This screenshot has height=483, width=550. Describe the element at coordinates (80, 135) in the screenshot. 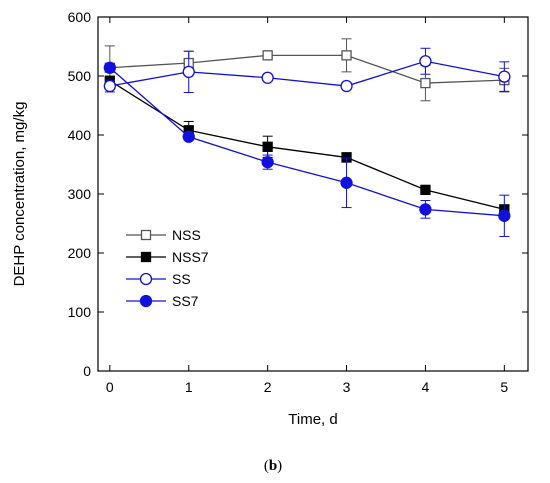

I see `y-tick-label: 400` at that location.